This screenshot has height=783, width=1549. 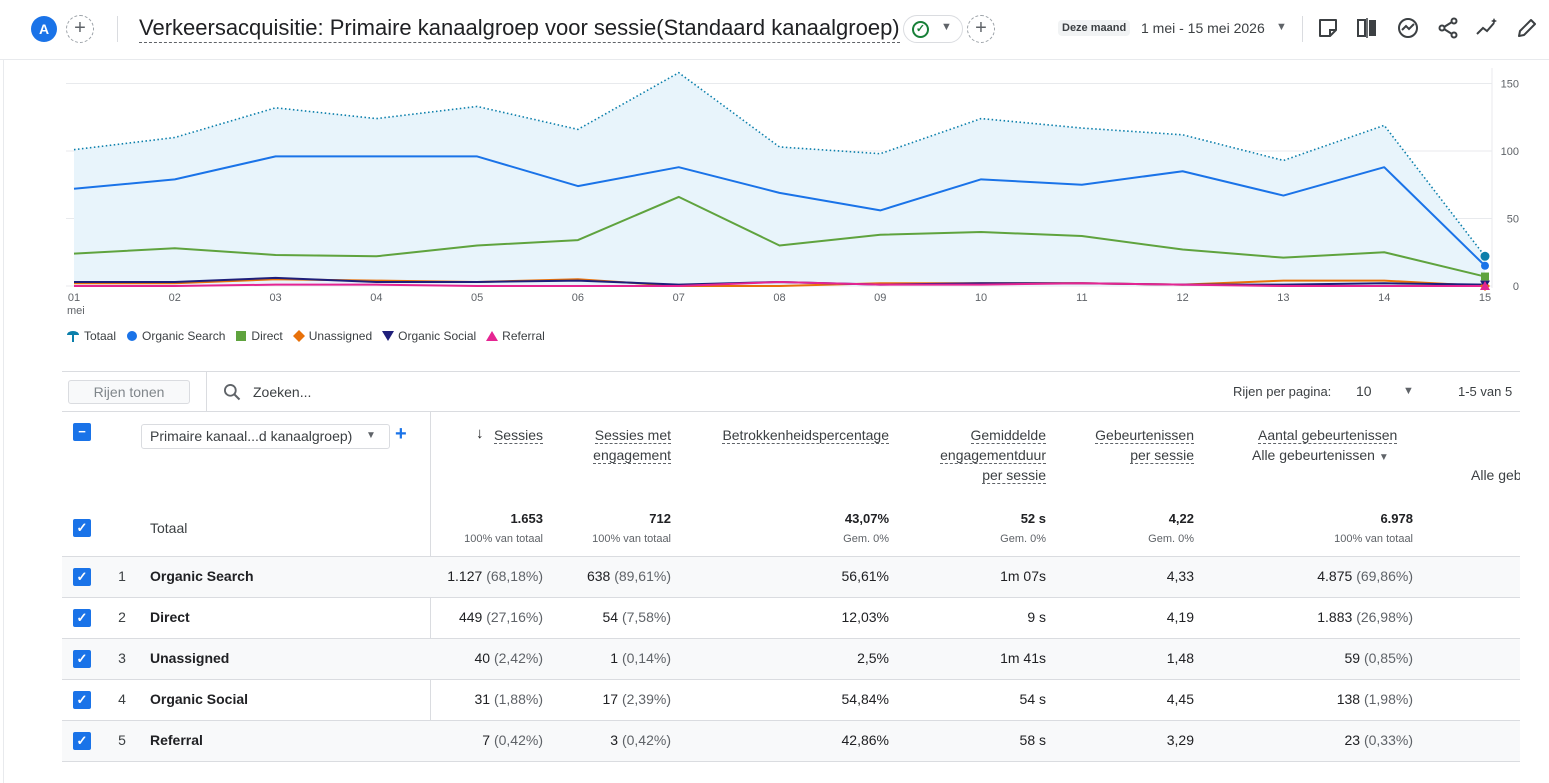 What do you see at coordinates (640, 740) in the screenshot?
I see `cell-engaged: 3 (0,42%)` at bounding box center [640, 740].